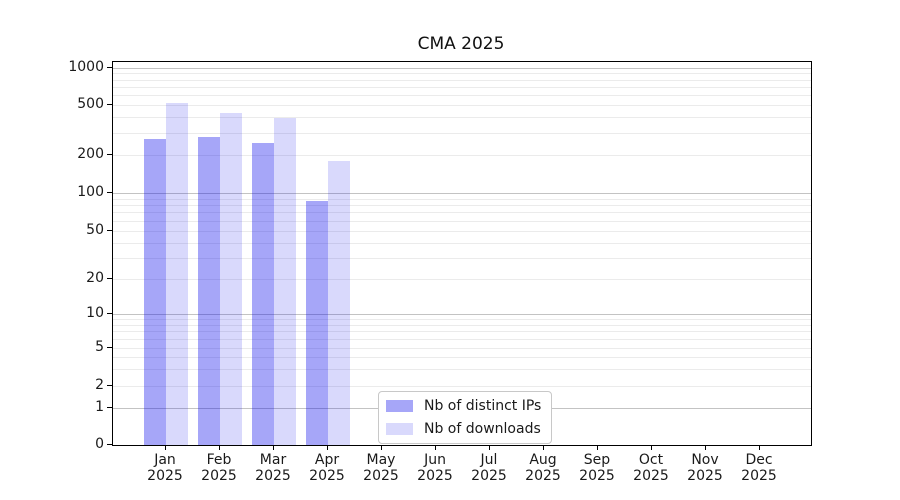  I want to click on x-tick-label: Nov 2025, so click(705, 468).